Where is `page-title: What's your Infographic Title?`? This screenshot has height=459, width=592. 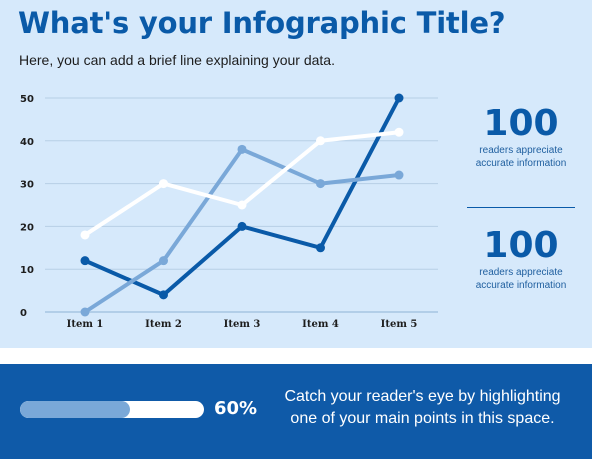 page-title: What's your Infographic Title? is located at coordinates (262, 23).